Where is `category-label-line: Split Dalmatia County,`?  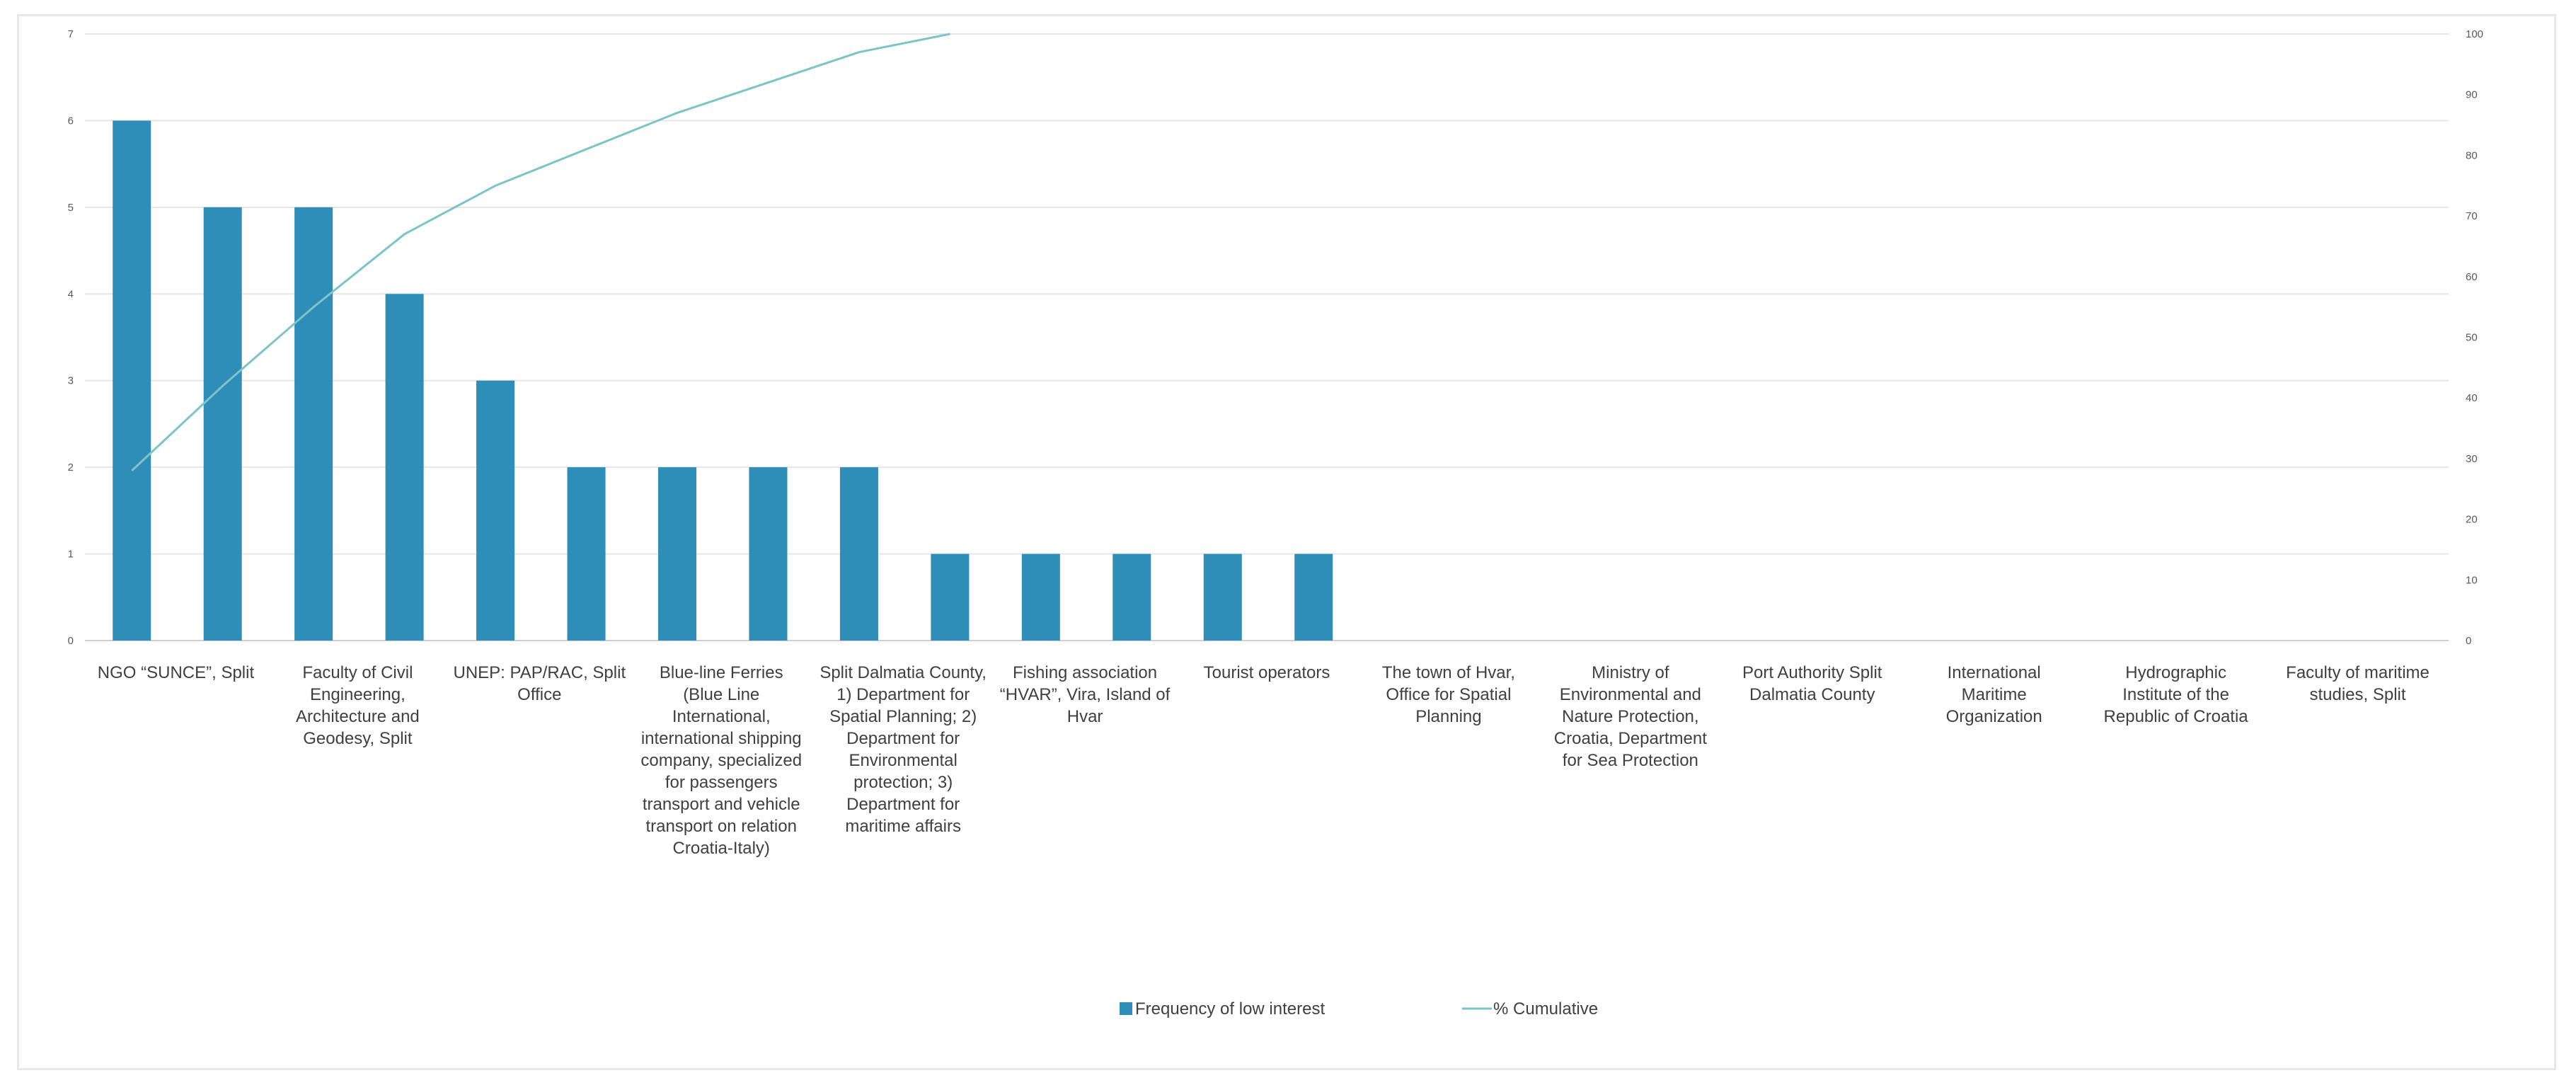
category-label-line: Split Dalmatia County, is located at coordinates (904, 672).